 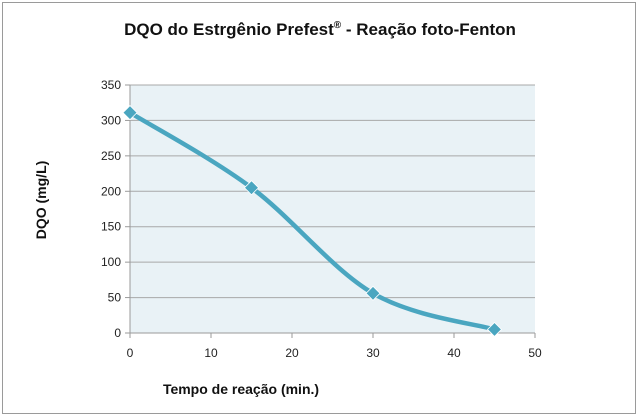 I want to click on y-tick-label: 150, so click(x=111, y=227).